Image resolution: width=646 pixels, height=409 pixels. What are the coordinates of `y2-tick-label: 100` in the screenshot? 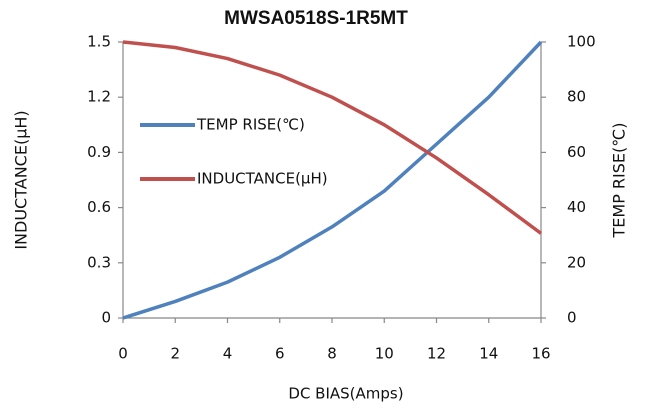 It's located at (581, 42).